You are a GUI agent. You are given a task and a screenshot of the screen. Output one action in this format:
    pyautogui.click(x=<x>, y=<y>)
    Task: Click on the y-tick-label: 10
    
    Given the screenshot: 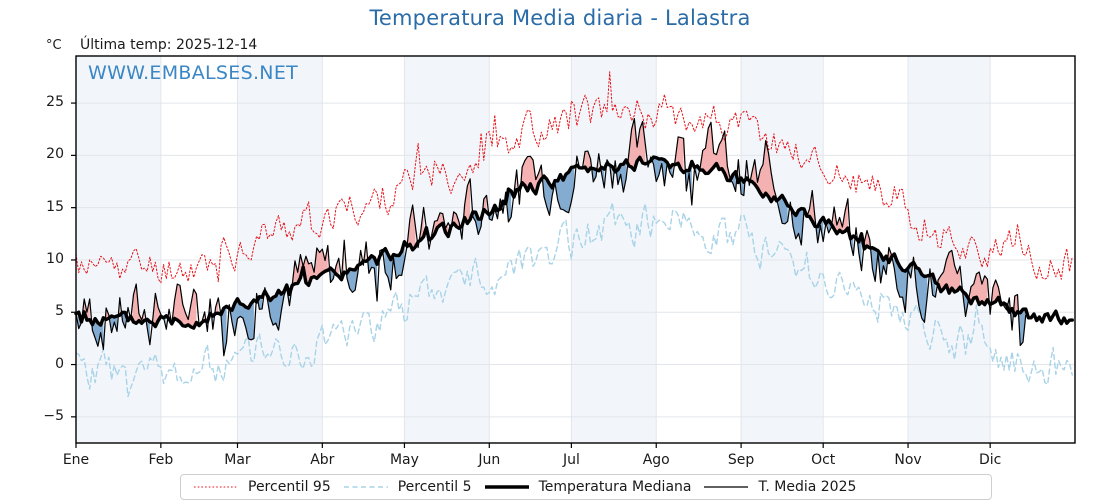 What is the action you would take?
    pyautogui.click(x=55, y=258)
    